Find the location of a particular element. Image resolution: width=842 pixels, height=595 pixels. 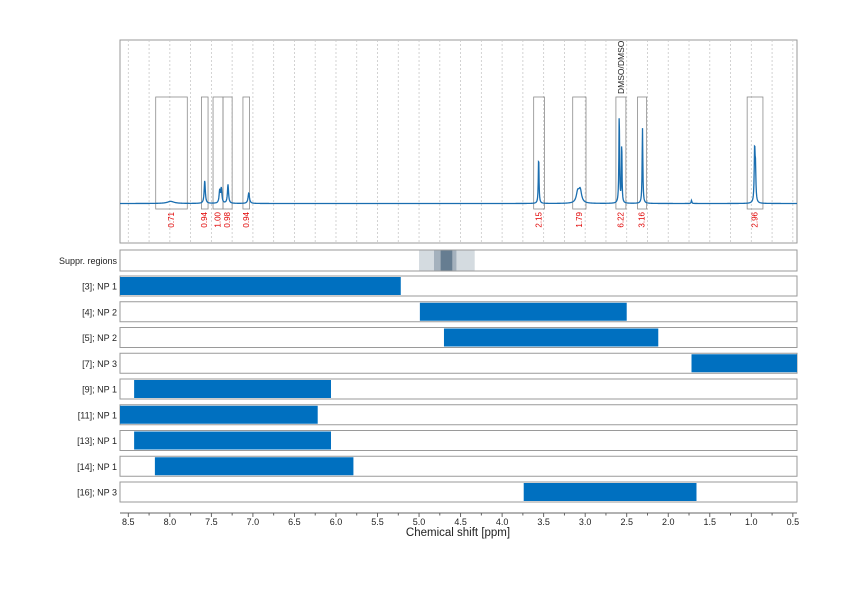

row-label: [5]; NP 2 is located at coordinates (99, 338).